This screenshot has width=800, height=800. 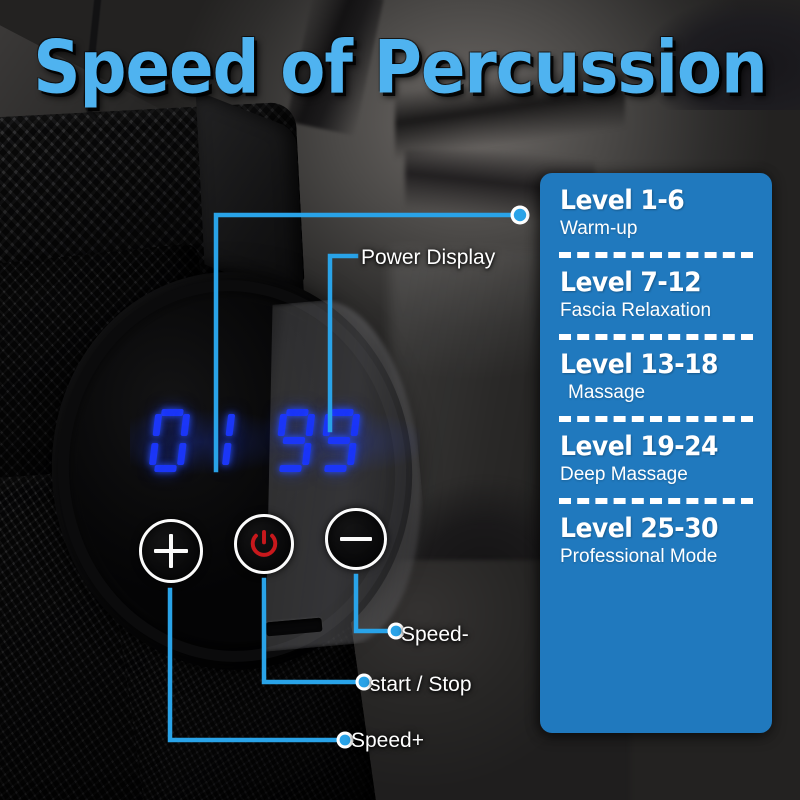 I want to click on speed-minus-button, so click(x=356, y=539).